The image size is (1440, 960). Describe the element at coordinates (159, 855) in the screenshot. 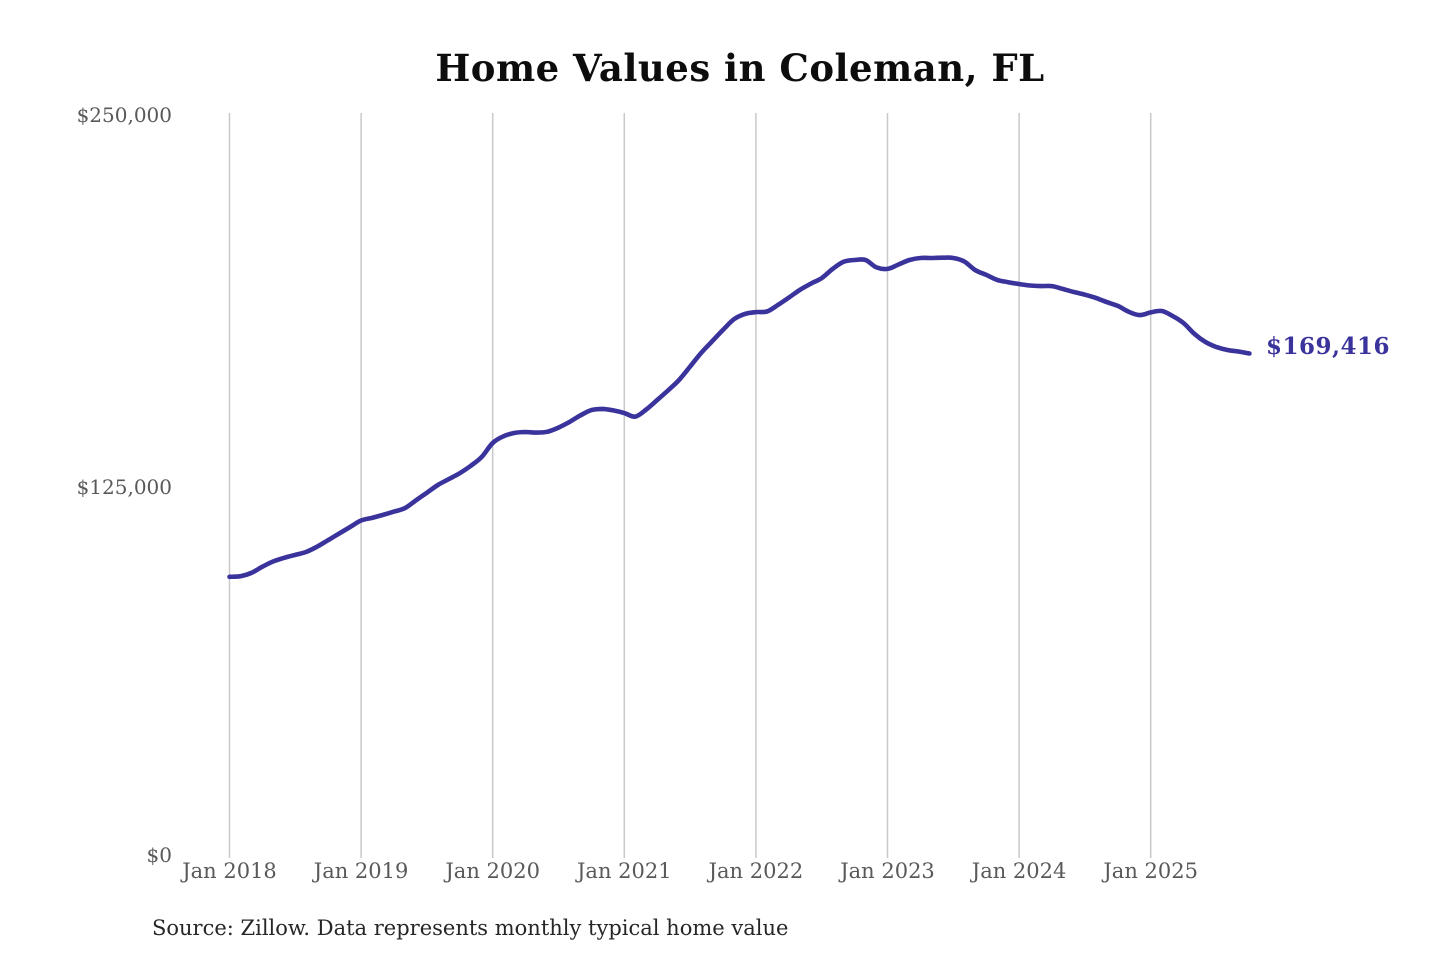

I see `y-axis-tick-0: $0` at that location.